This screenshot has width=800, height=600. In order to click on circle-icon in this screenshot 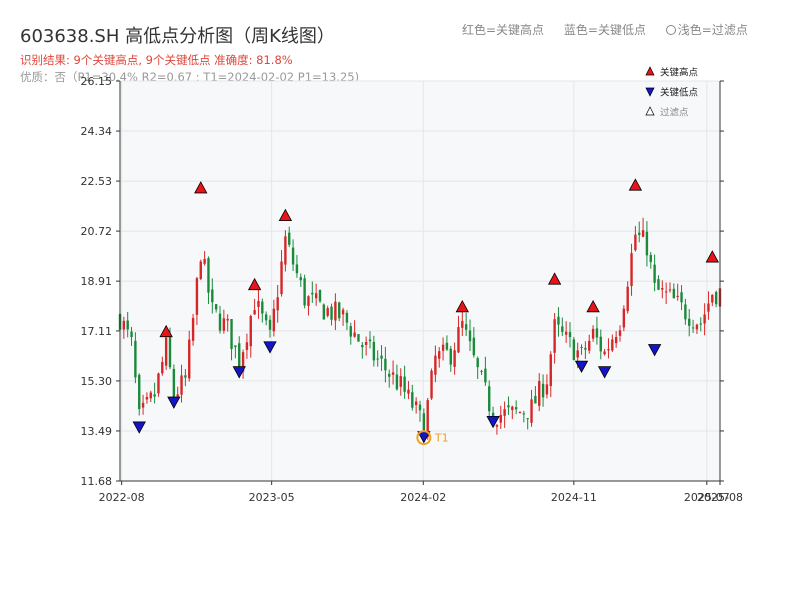, I will do `click(670, 30)`.